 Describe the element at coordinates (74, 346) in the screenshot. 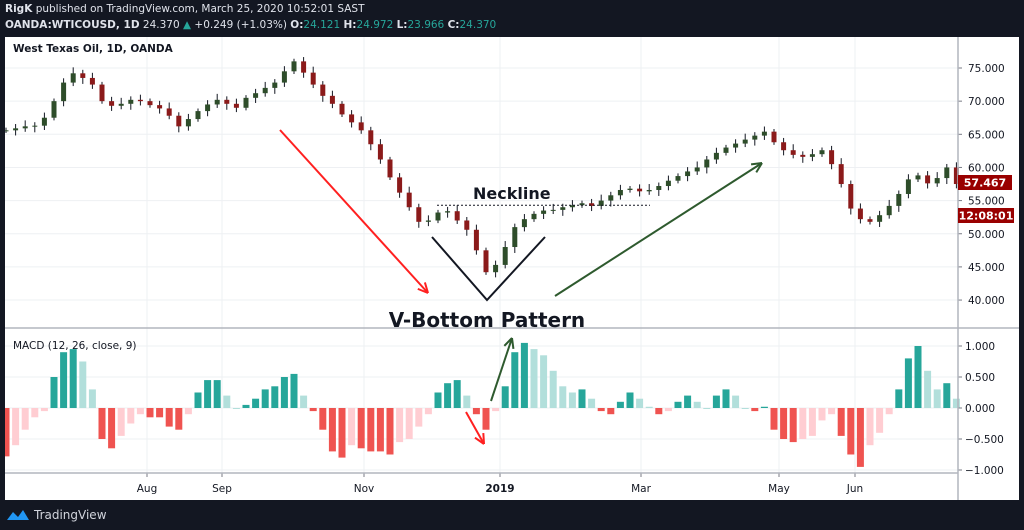

I see `macd-title: MACD (12, 26, close, 9)` at that location.